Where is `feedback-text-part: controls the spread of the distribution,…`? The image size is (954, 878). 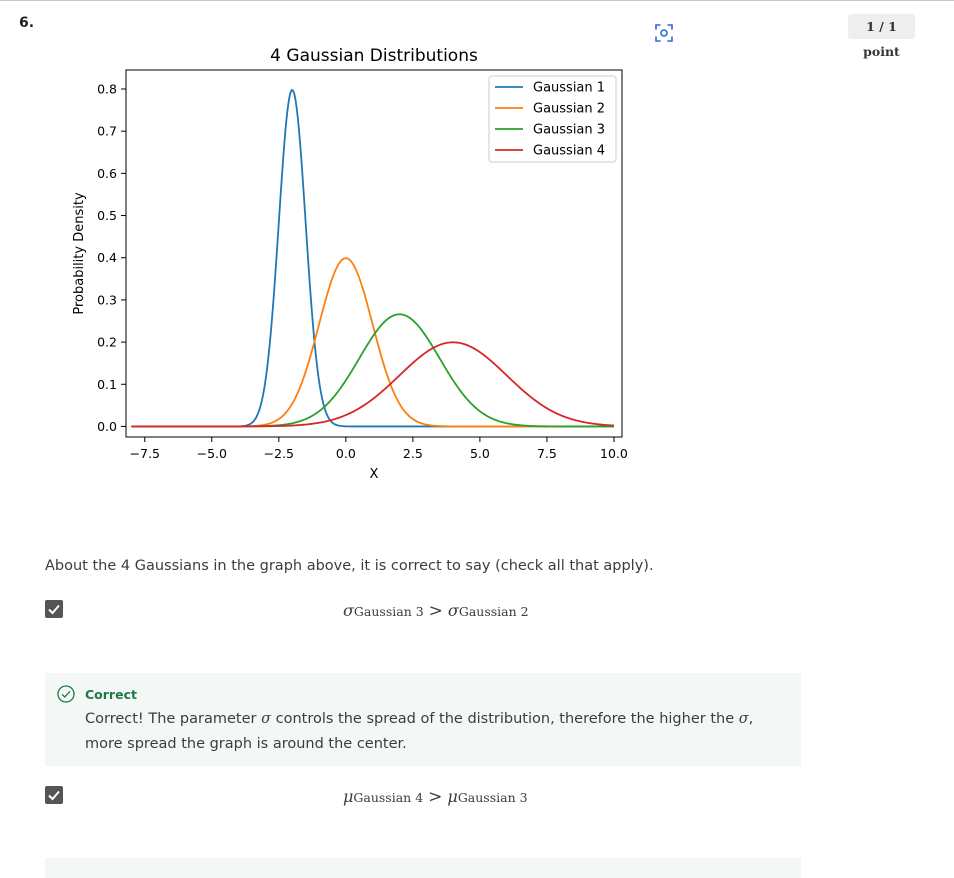 feedback-text-part: controls the spread of the distribution,… is located at coordinates (505, 719).